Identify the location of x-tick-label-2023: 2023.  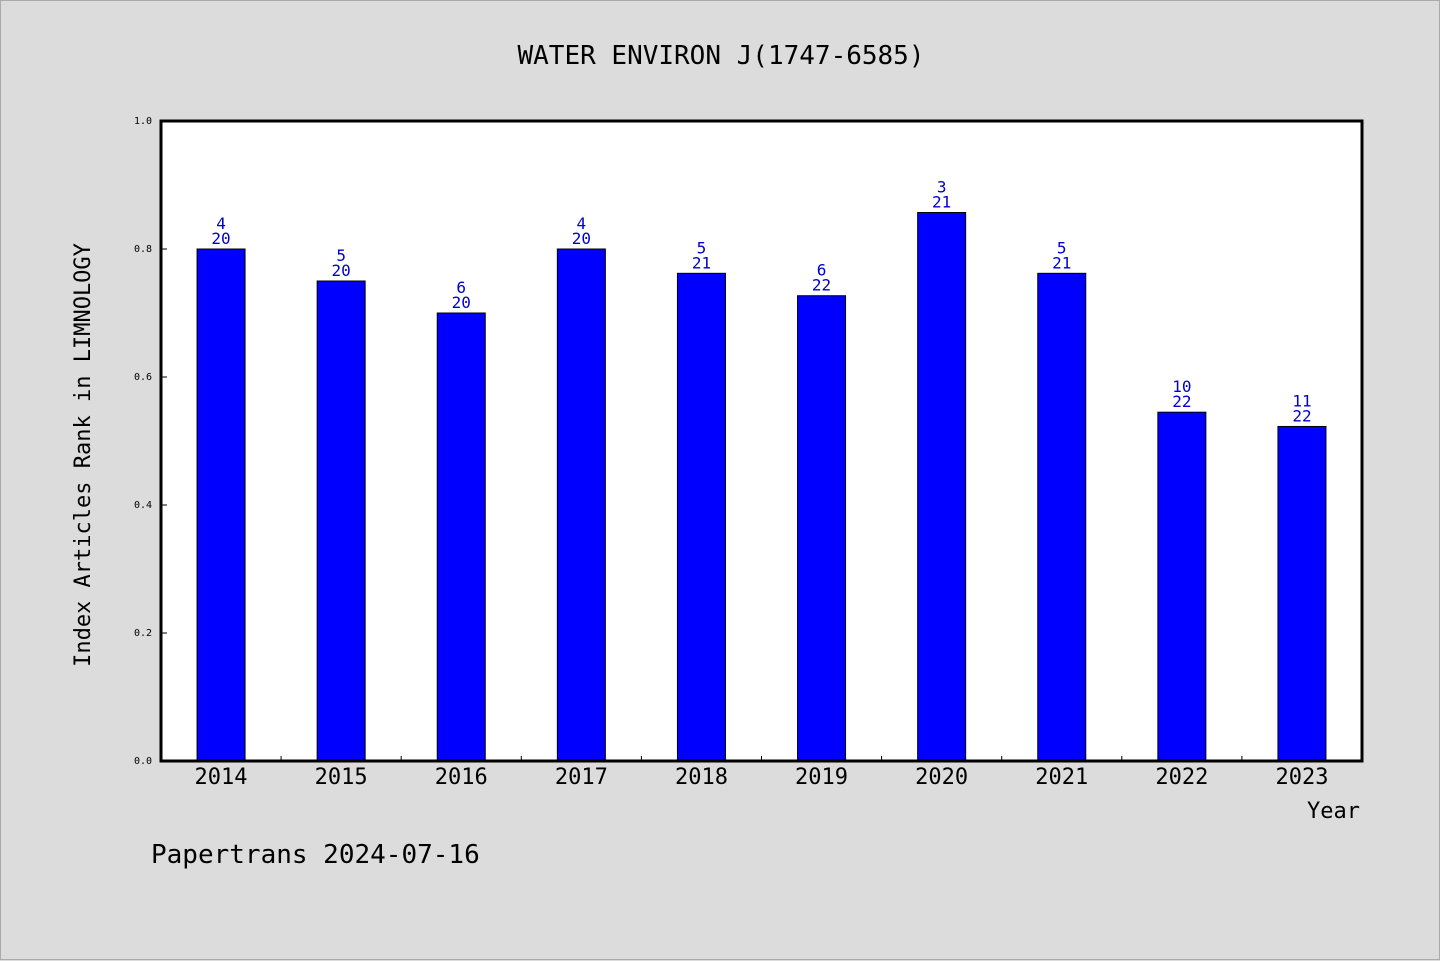
(1301, 777).